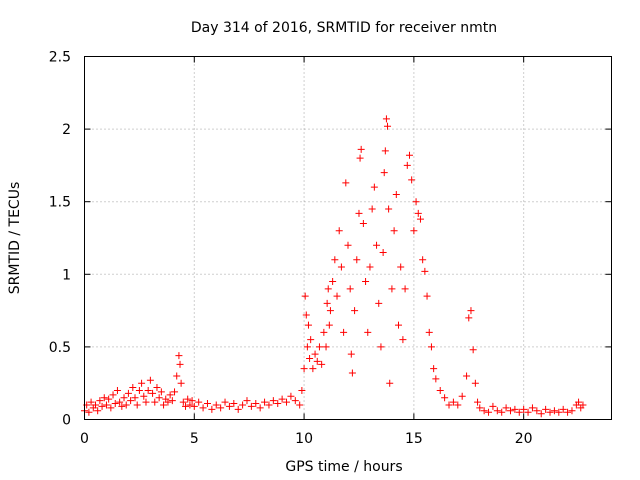 The height and width of the screenshot is (480, 640). Describe the element at coordinates (66, 421) in the screenshot. I see `y-tick-label: 0` at that location.